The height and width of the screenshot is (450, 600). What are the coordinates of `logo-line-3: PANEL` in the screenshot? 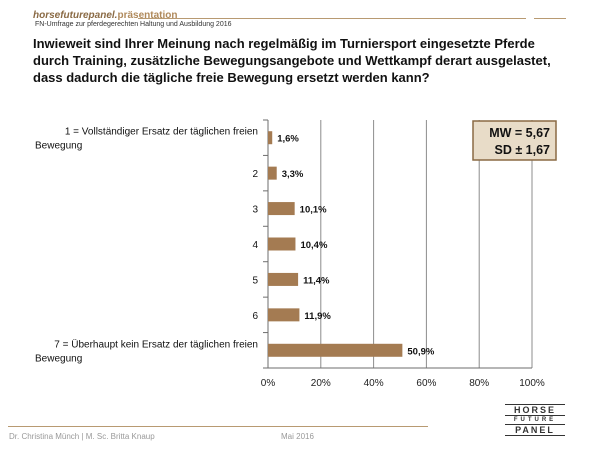 It's located at (535, 430).